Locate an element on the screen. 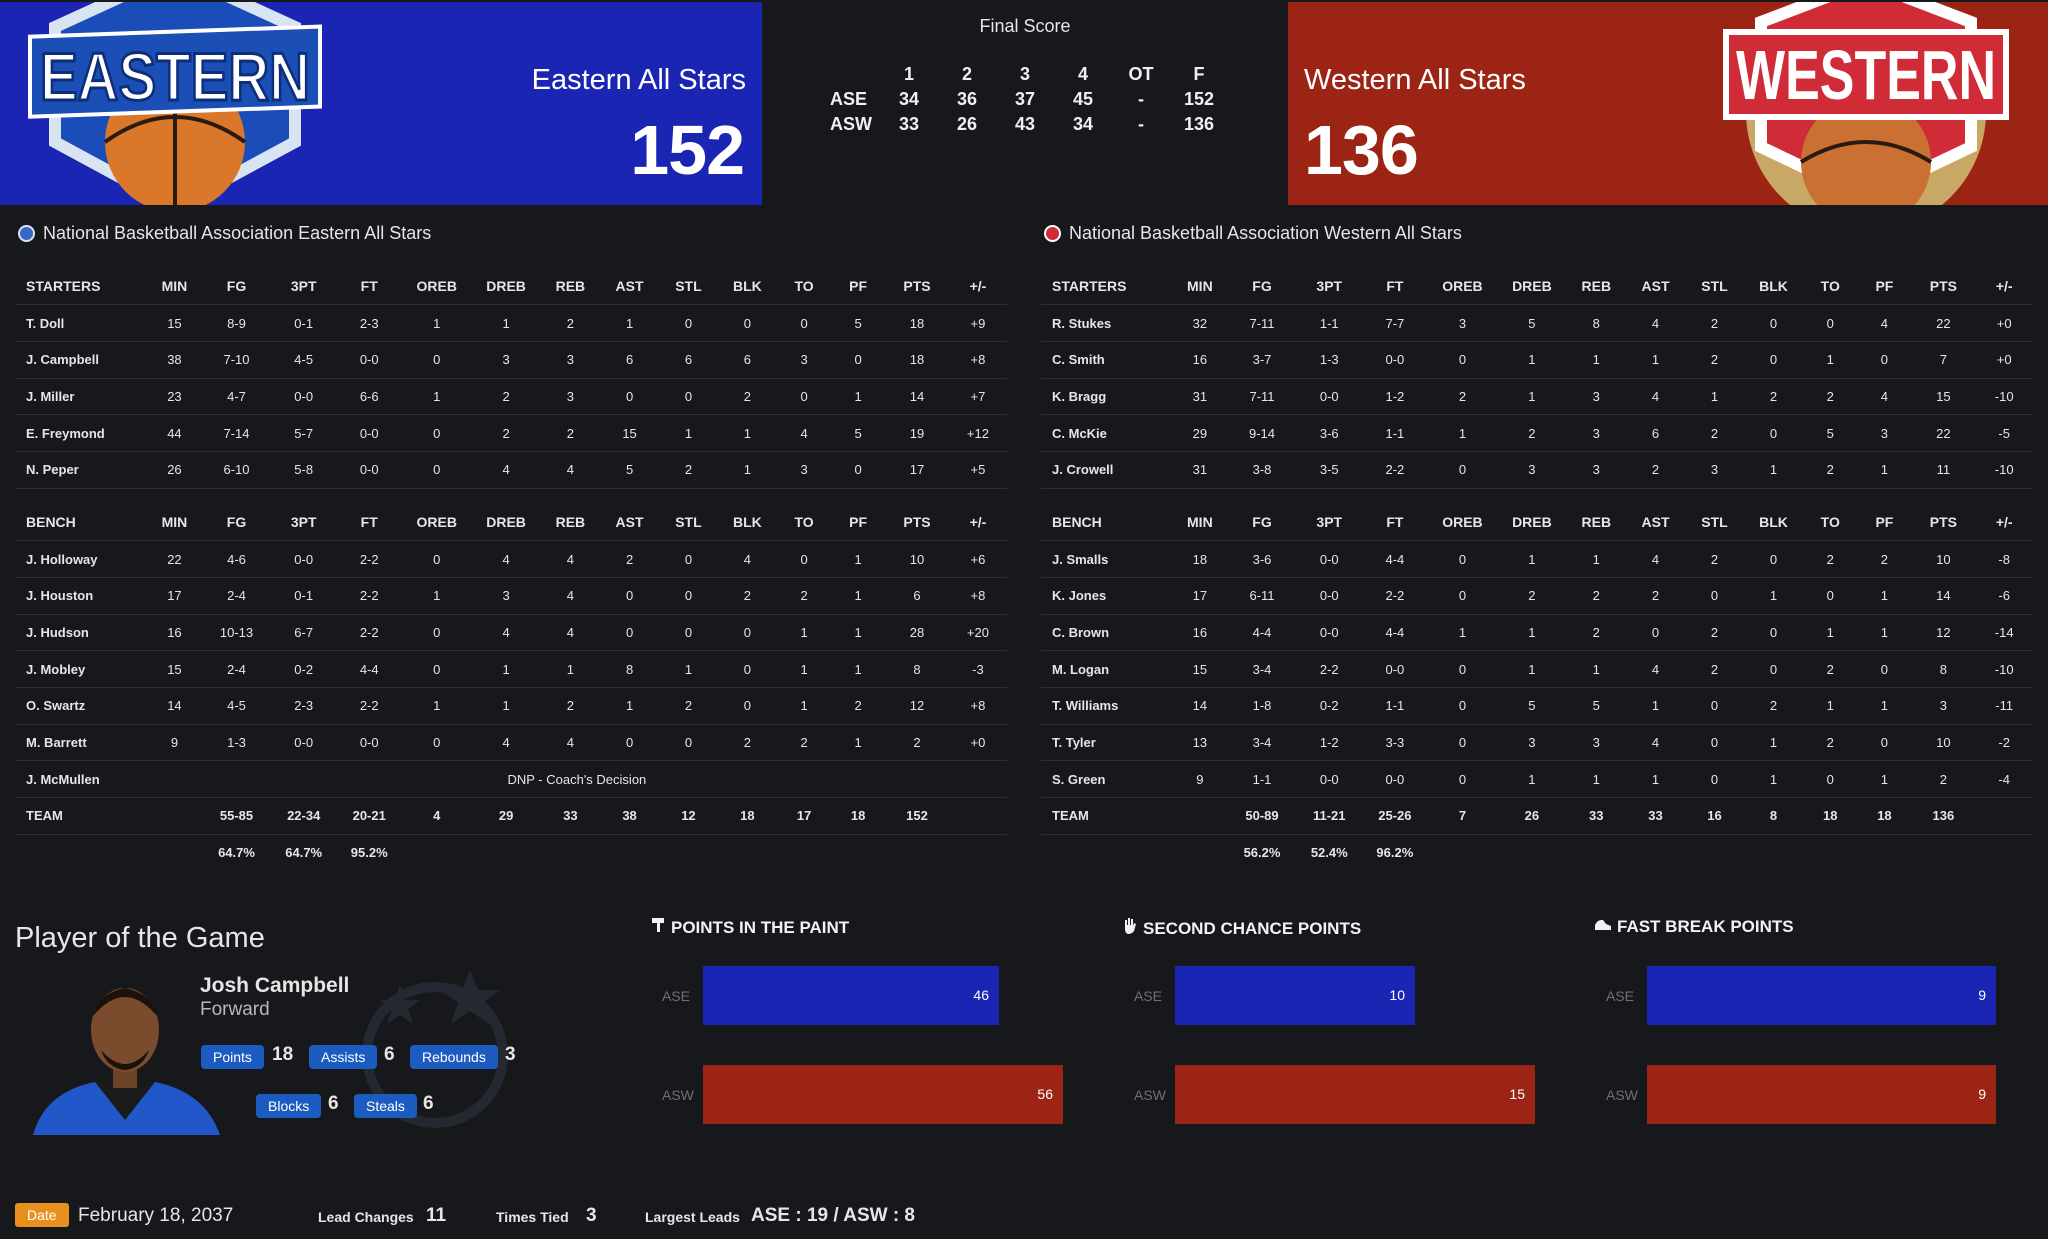  stat-cell: 13 is located at coordinates (1200, 743).